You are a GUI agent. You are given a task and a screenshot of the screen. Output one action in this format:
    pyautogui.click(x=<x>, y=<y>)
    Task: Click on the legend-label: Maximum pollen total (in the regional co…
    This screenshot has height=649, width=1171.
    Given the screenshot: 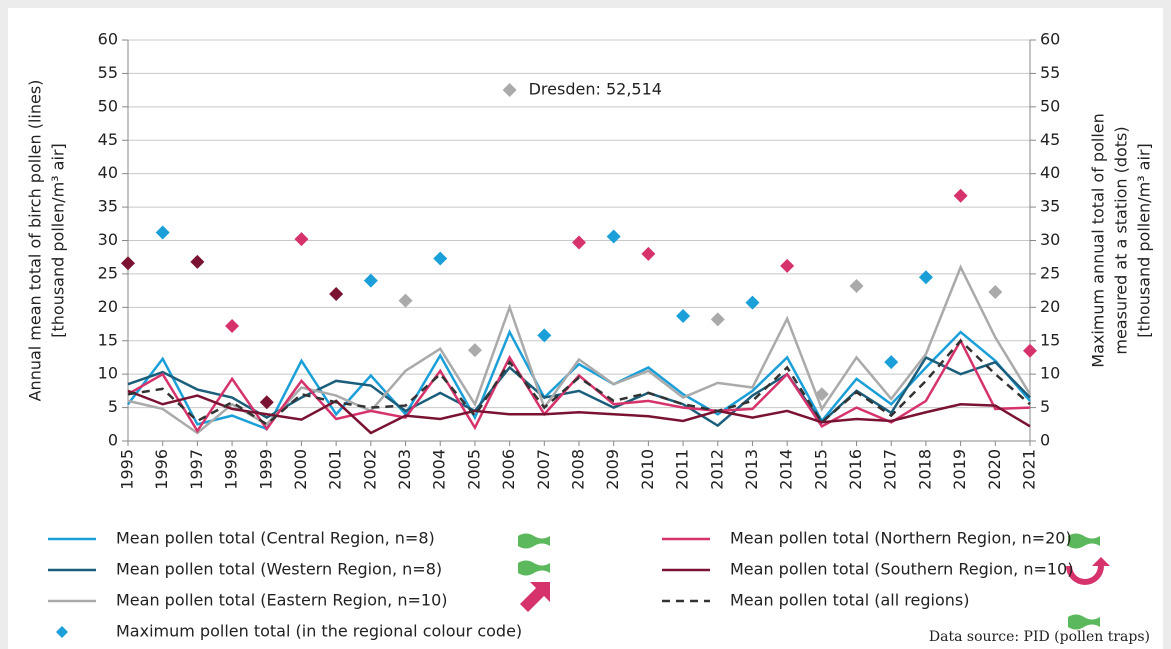 What is the action you would take?
    pyautogui.click(x=319, y=631)
    